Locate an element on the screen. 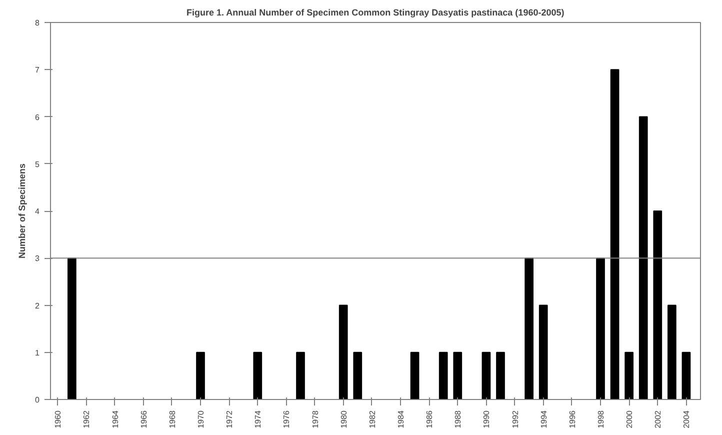  y-tick-label: 6 is located at coordinates (37, 117).